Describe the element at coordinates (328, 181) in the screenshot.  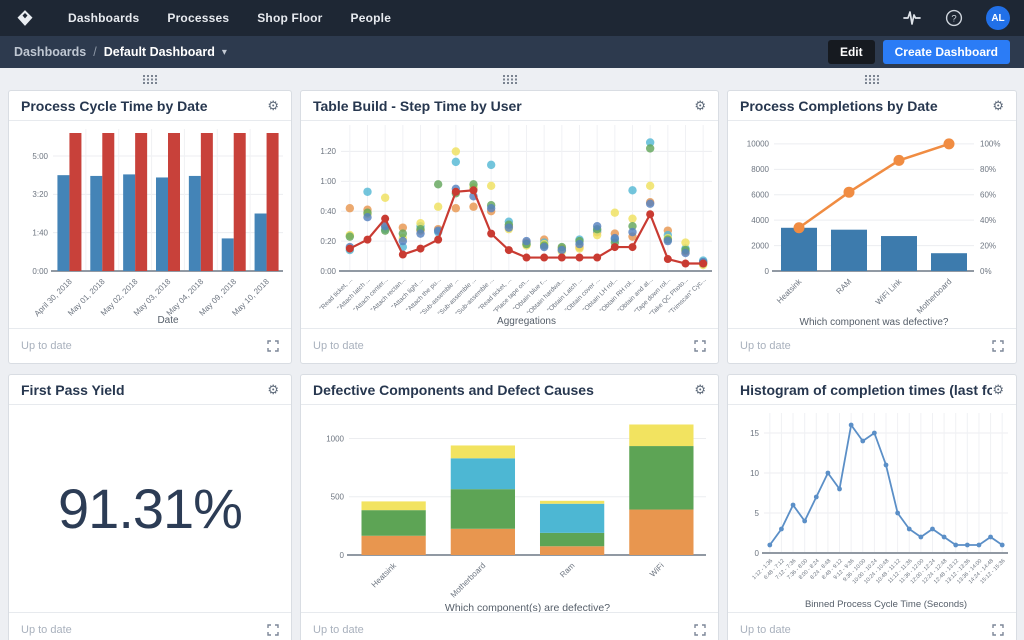
I see `svg-text: 1:00` at that location.